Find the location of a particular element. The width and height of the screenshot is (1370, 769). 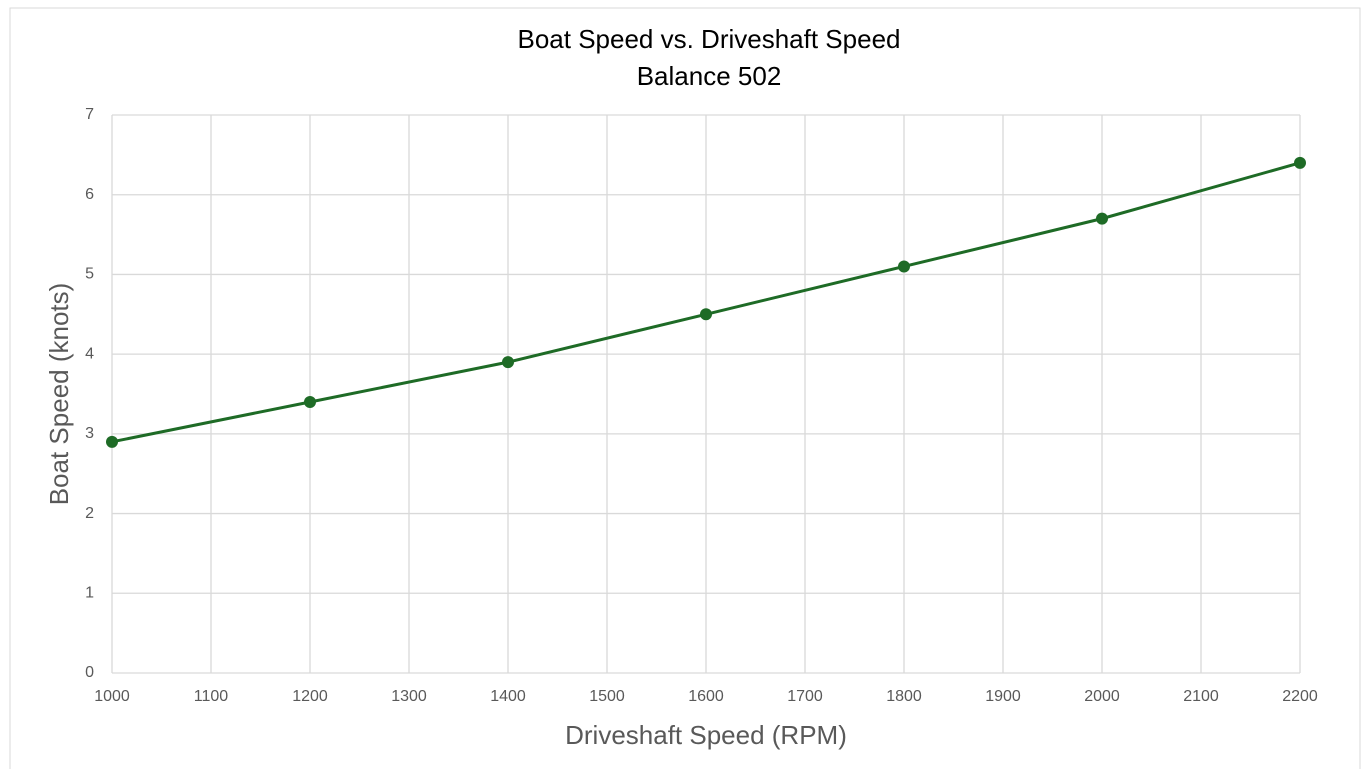

x-axis-title: Driveshaft Speed (RPM) is located at coordinates (706, 735).